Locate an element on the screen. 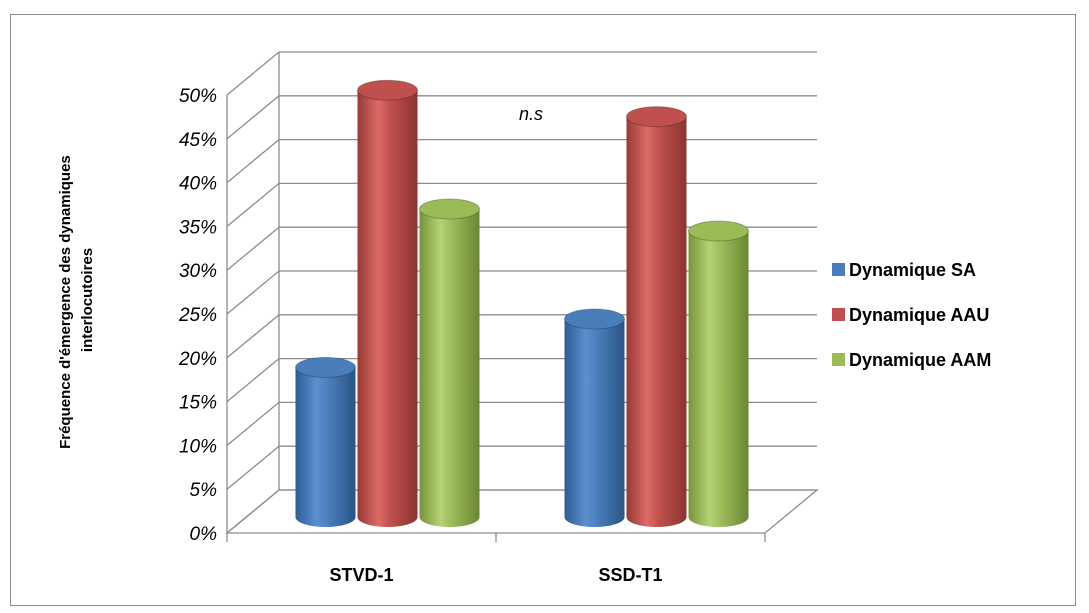 The width and height of the screenshot is (1089, 613). legend: Dynamique SA Dynamique AAU Dynamique AAM is located at coordinates (911, 315).